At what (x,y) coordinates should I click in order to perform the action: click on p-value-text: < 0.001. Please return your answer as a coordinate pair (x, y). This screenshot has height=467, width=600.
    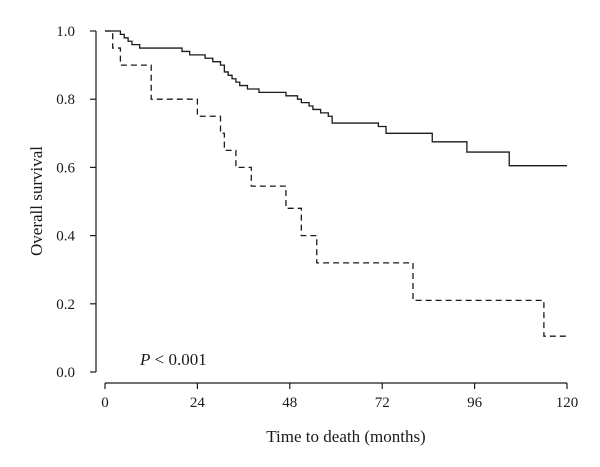
    Looking at the image, I should click on (178, 359).